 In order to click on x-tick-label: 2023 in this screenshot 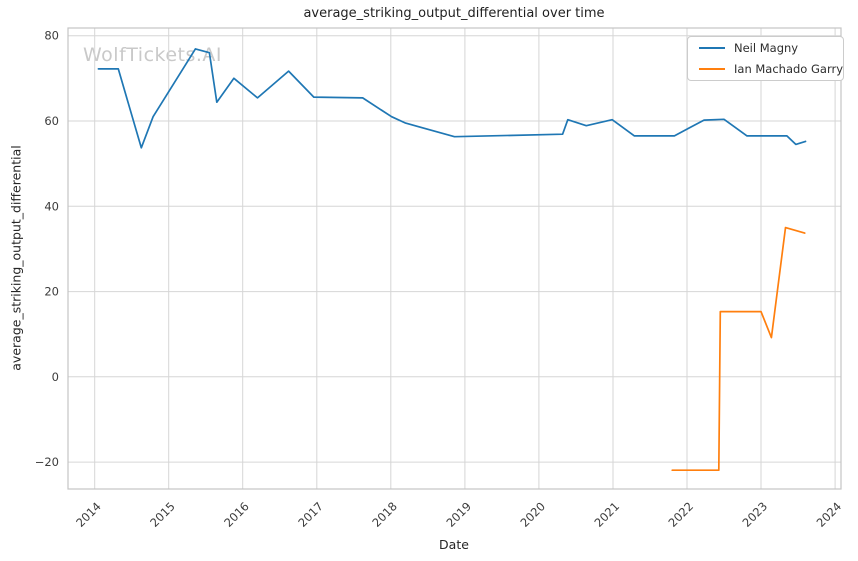, I will do `click(755, 514)`.